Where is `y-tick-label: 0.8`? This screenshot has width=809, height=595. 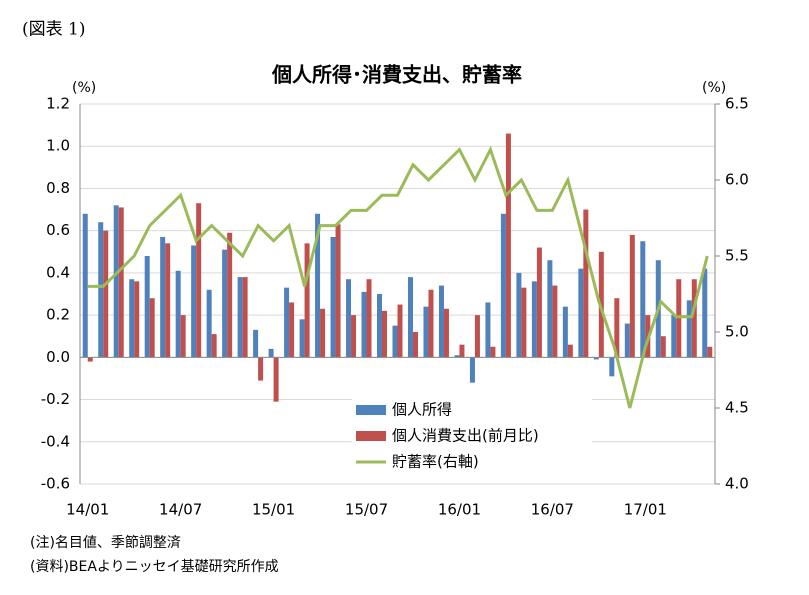 y-tick-label: 0.8 is located at coordinates (58, 188).